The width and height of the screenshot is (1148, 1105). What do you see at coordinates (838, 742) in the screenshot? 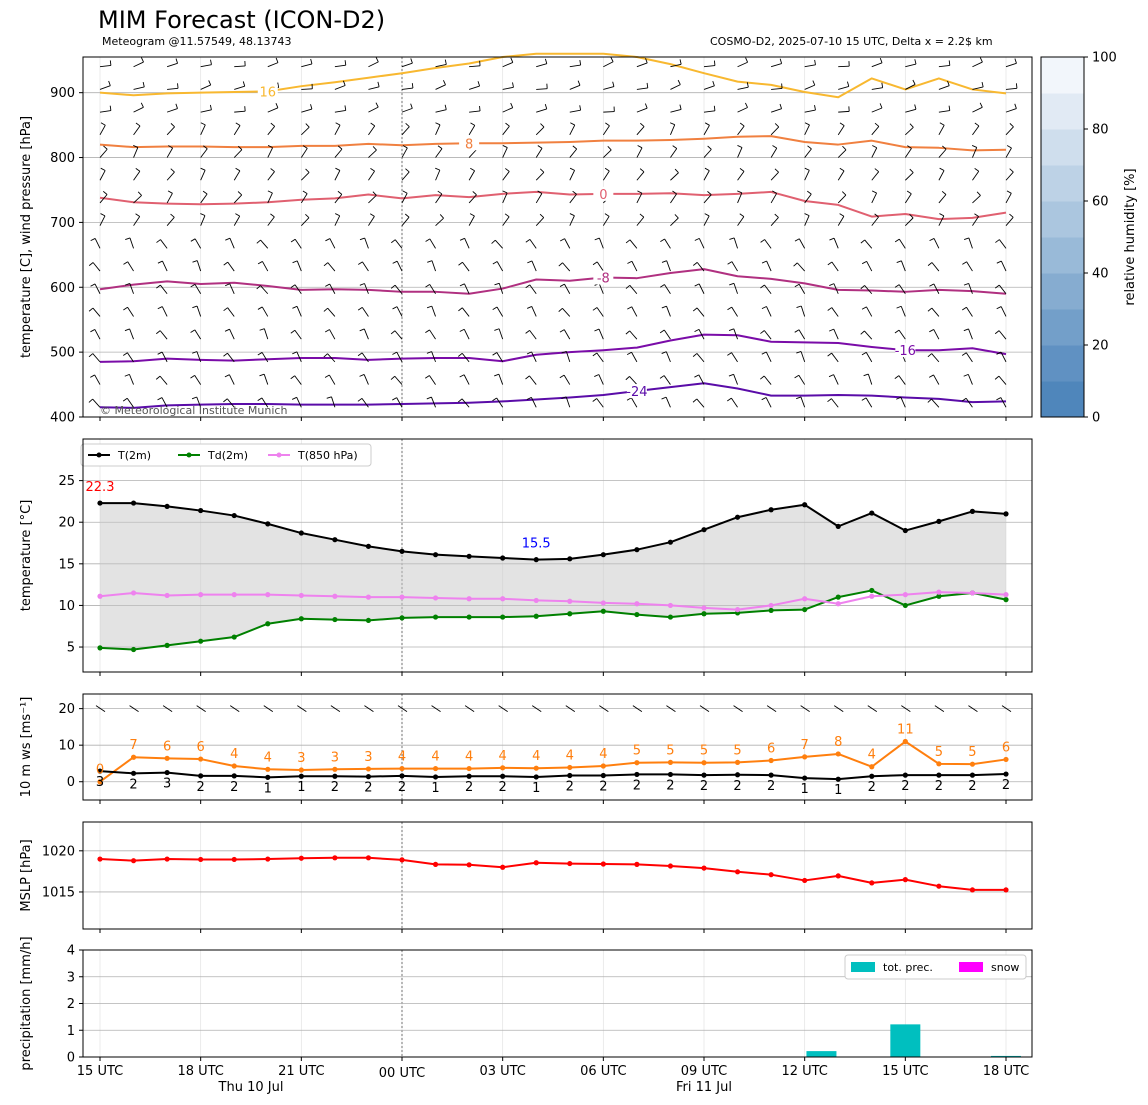
I see `wind-speed-label: 8` at bounding box center [838, 742].